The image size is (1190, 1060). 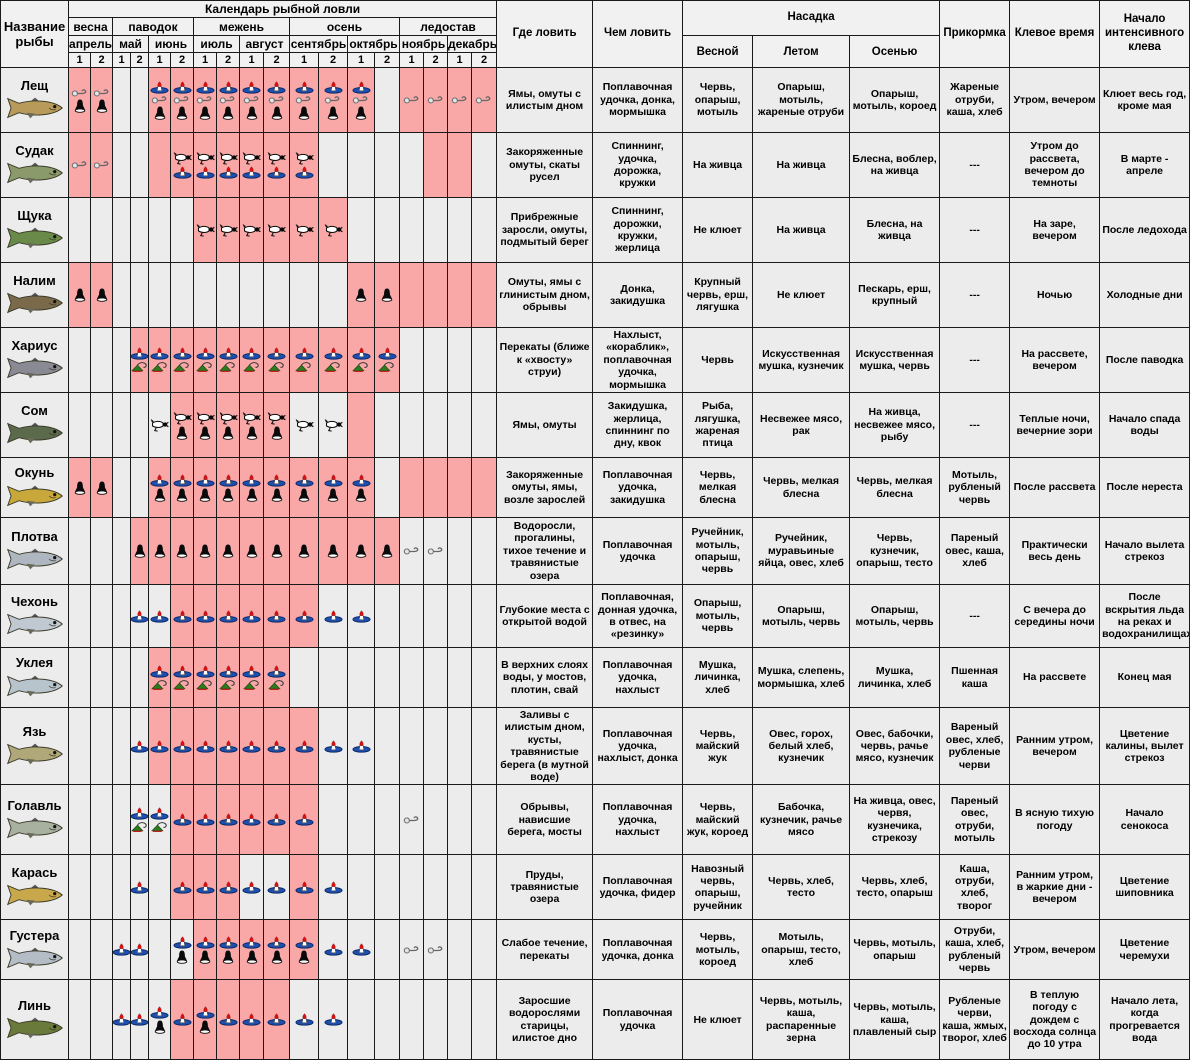 I want to click on season-header-2: межень, so click(x=241, y=26).